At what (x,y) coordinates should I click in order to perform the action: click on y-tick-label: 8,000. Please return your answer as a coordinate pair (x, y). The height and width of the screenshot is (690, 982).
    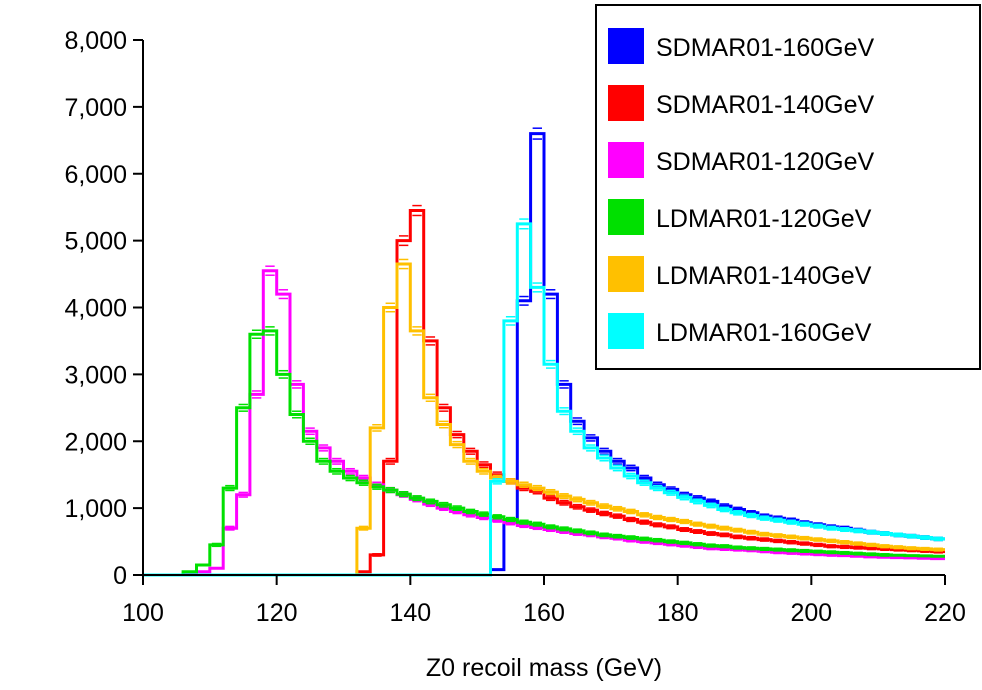
    Looking at the image, I should click on (95, 41).